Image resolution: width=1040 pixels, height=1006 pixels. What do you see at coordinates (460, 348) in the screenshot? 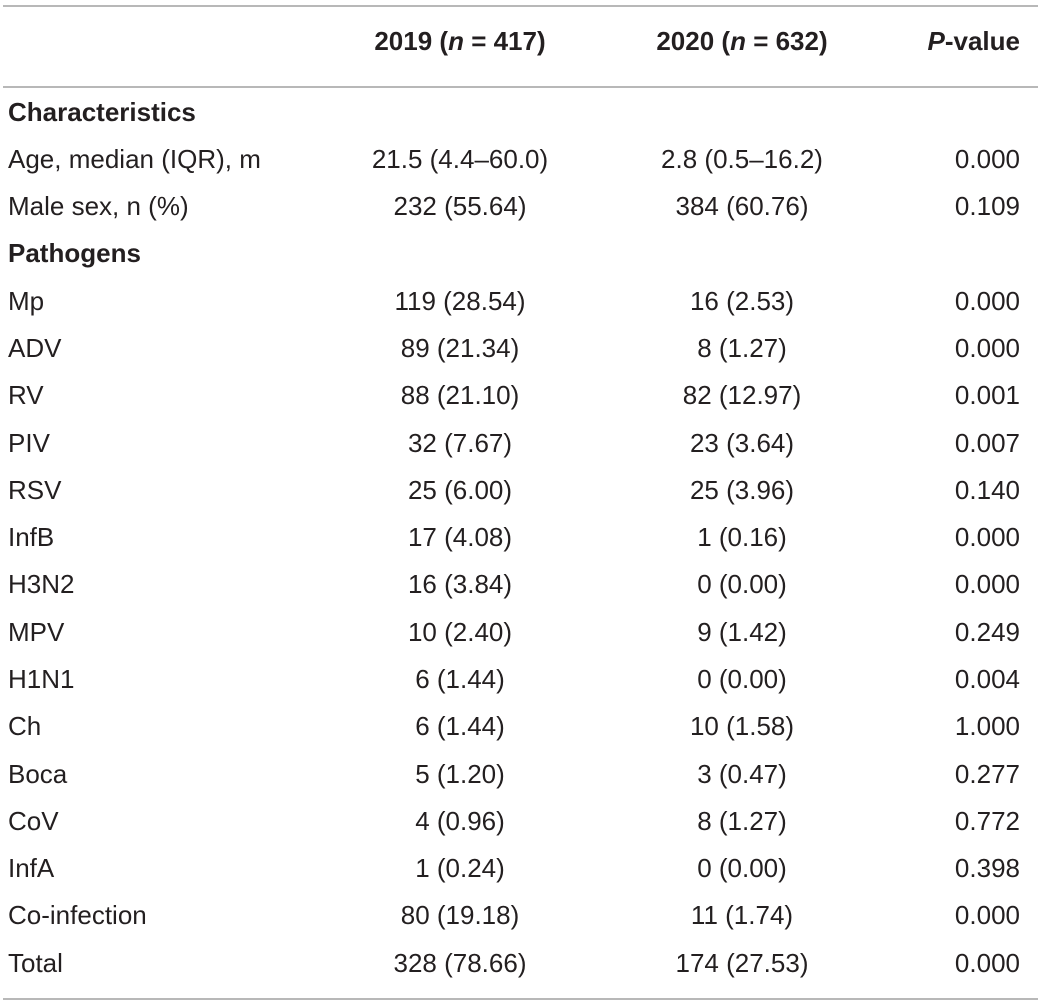
I see `cell-2019: 89 (21.34)` at bounding box center [460, 348].